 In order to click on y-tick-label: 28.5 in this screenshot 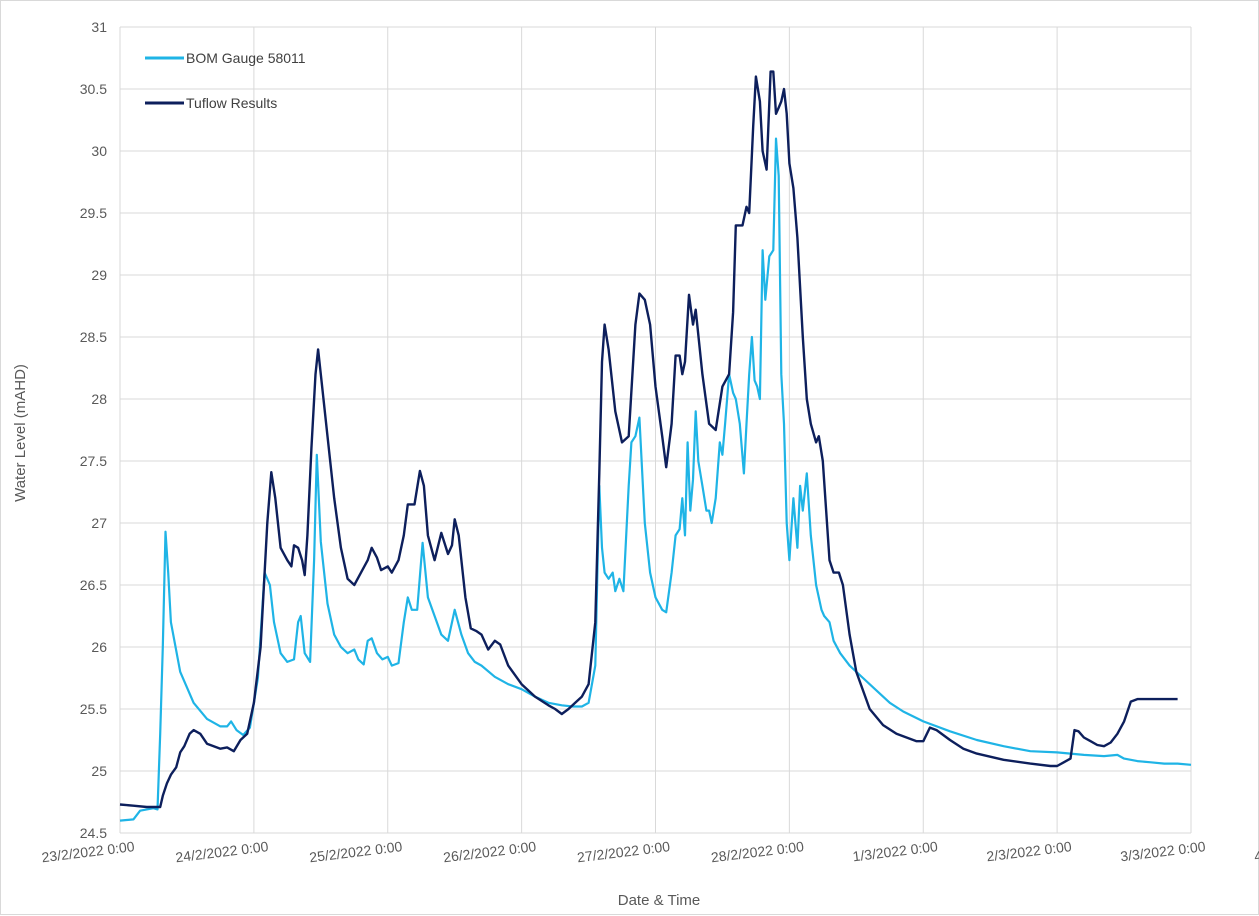, I will do `click(93, 337)`.